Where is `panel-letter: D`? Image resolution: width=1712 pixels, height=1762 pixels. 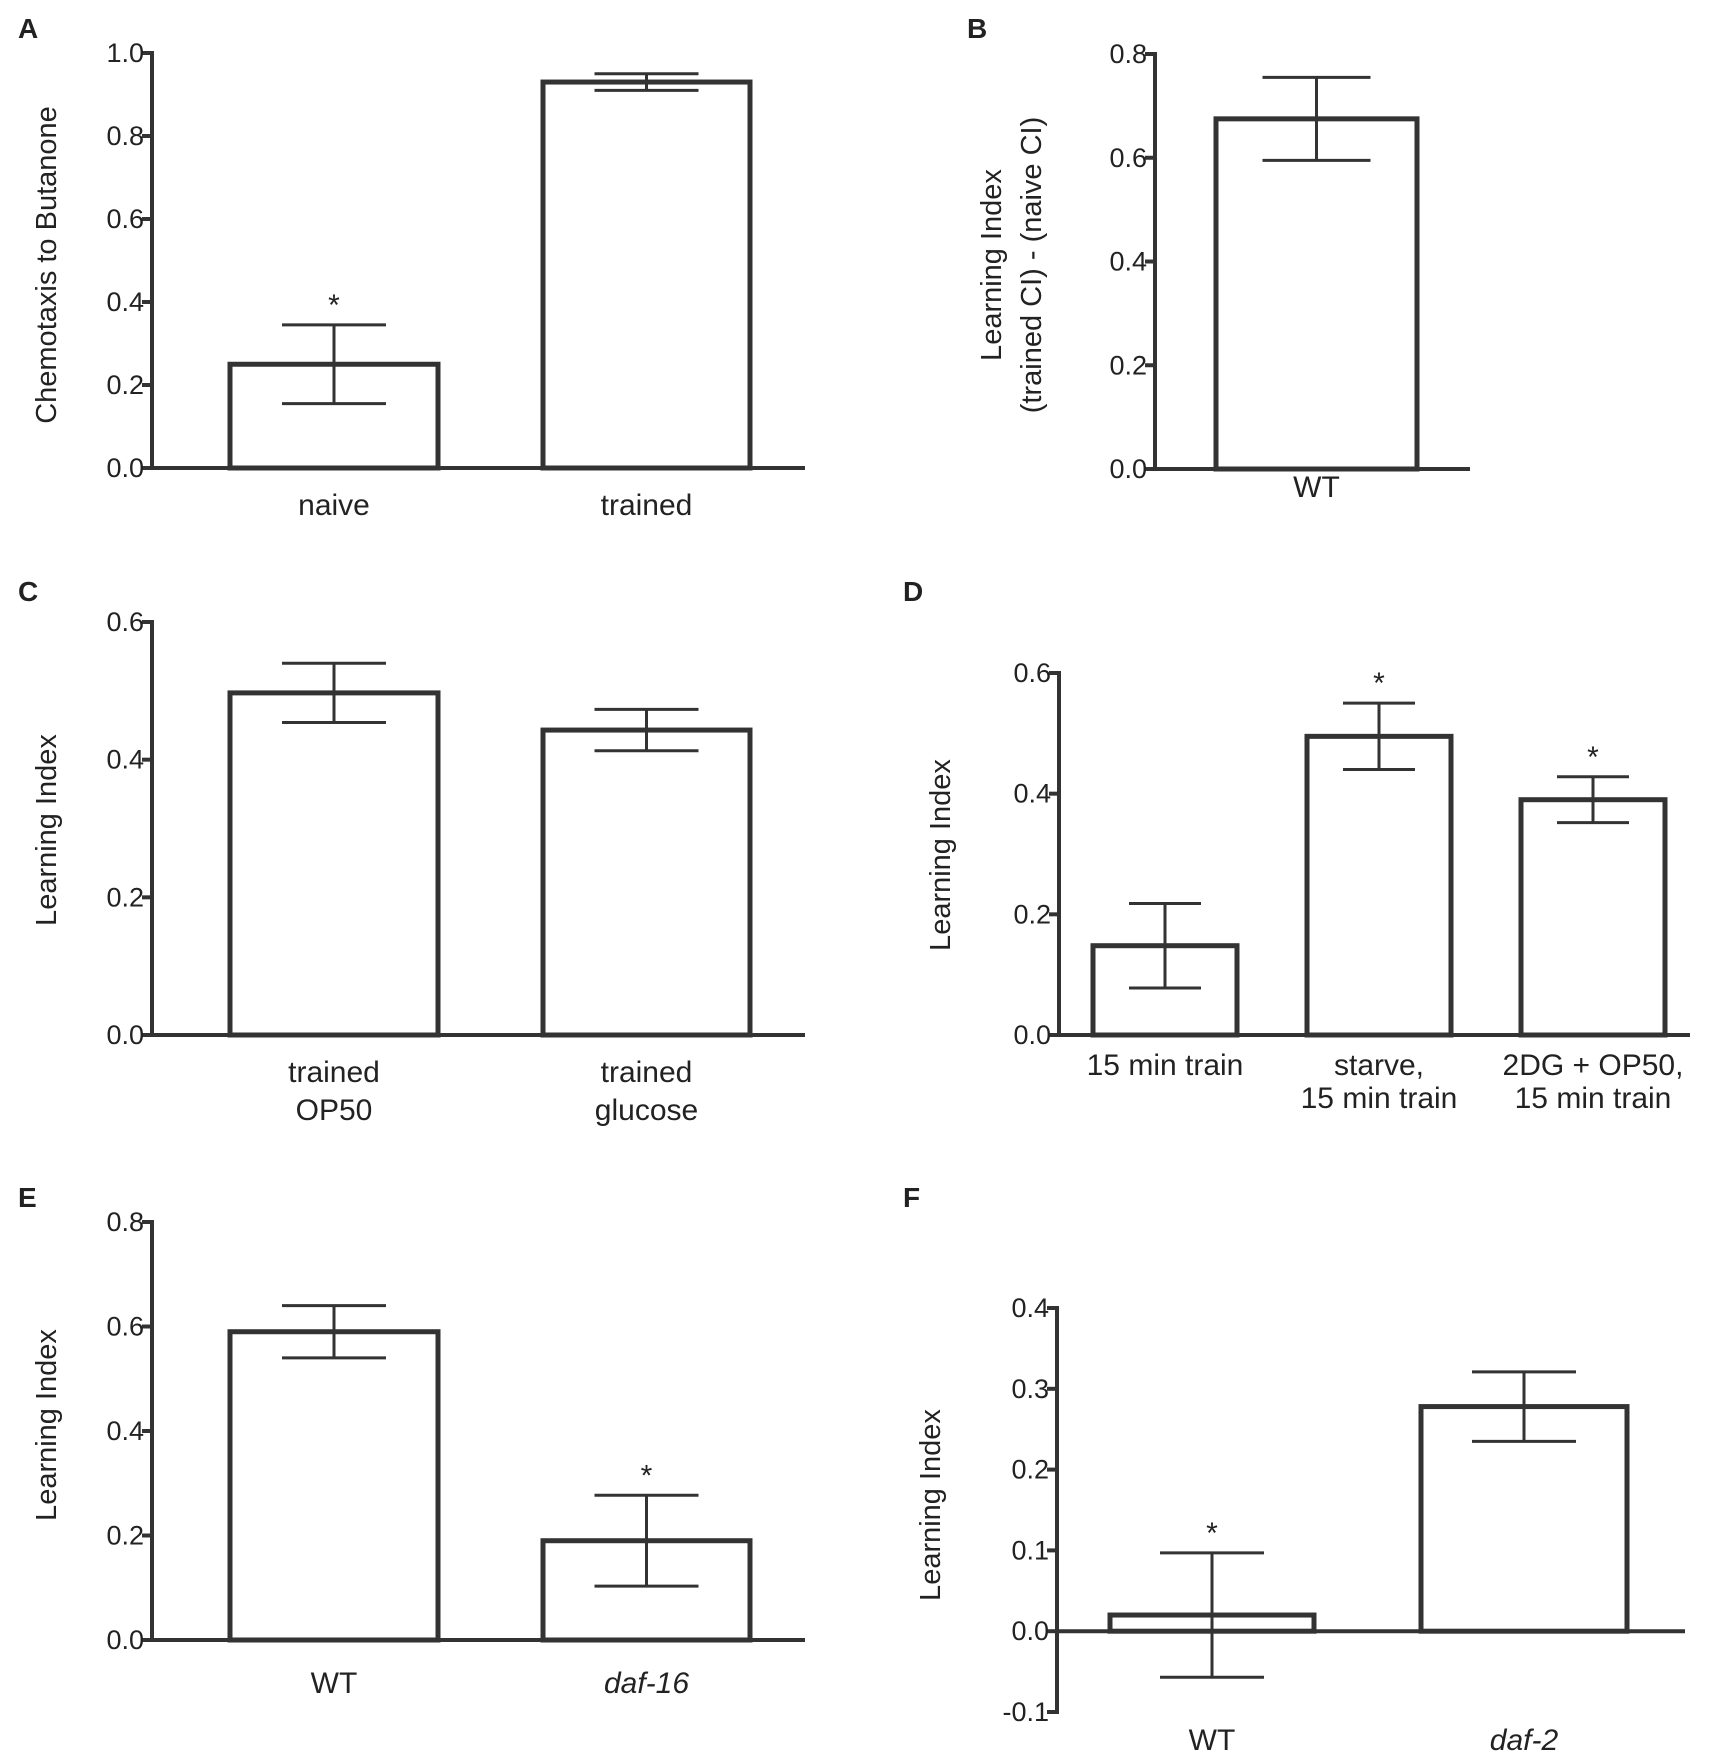 panel-letter: D is located at coordinates (913, 591).